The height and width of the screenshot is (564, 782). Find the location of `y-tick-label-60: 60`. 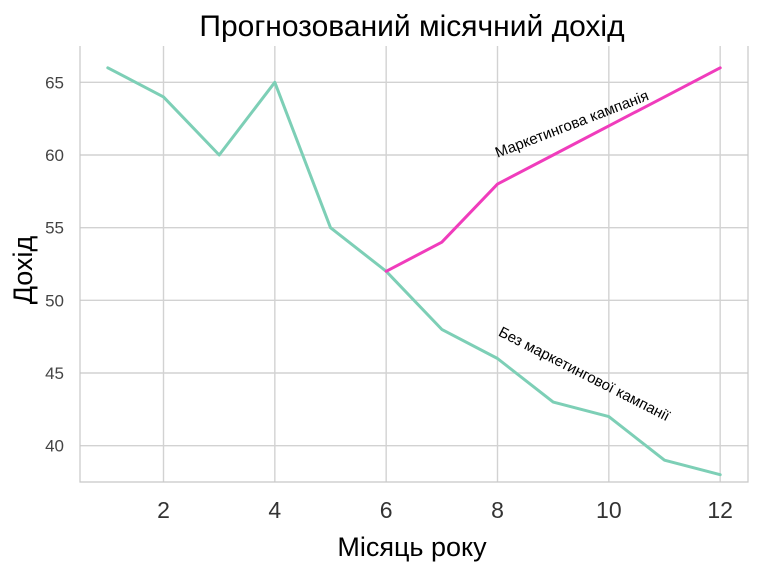

y-tick-label-60: 60 is located at coordinates (54, 155).